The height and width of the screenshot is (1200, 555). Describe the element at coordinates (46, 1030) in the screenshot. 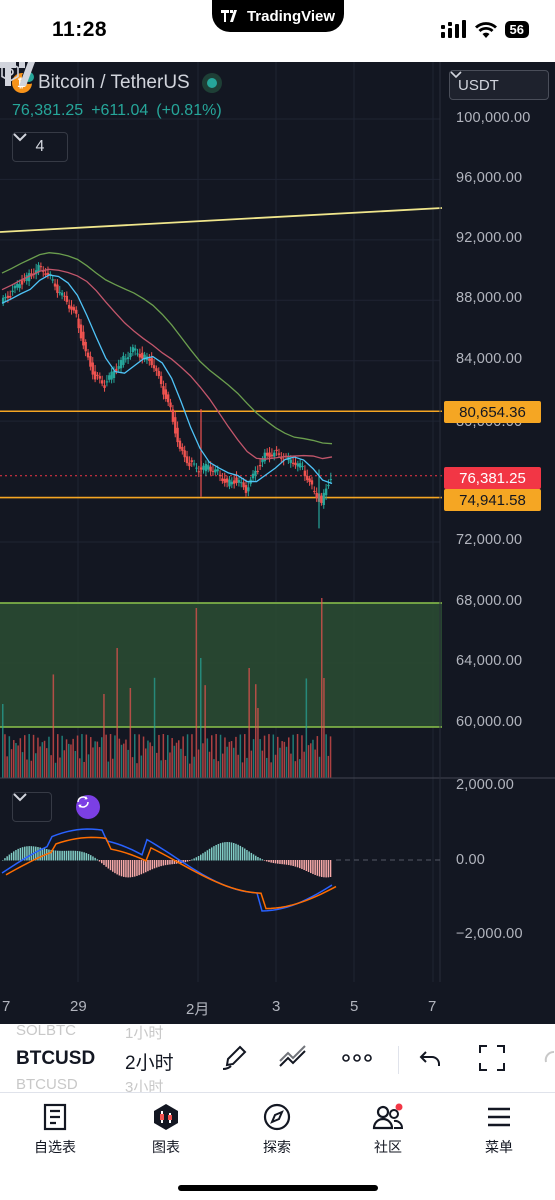

I see `symbol-picker-prev: SOLBTC` at that location.